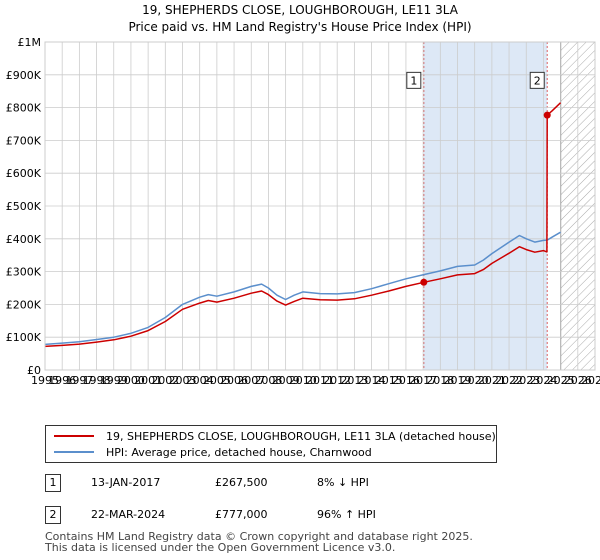 The height and width of the screenshot is (560, 600). Describe the element at coordinates (183, 380) in the screenshot. I see `x-tick-label: 2003` at that location.